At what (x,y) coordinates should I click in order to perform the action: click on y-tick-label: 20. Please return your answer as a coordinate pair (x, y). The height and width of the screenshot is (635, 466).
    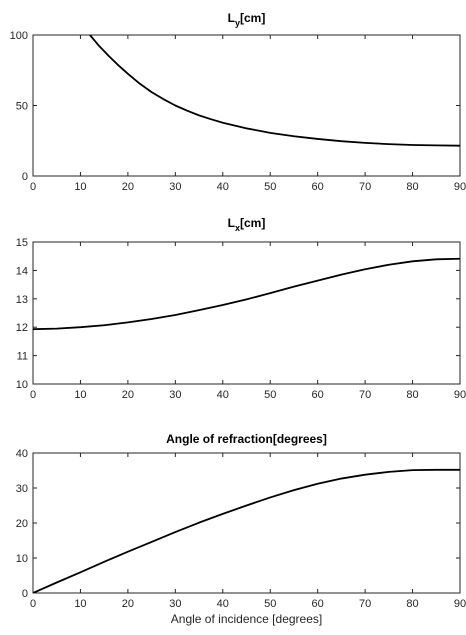
    Looking at the image, I should click on (22, 524).